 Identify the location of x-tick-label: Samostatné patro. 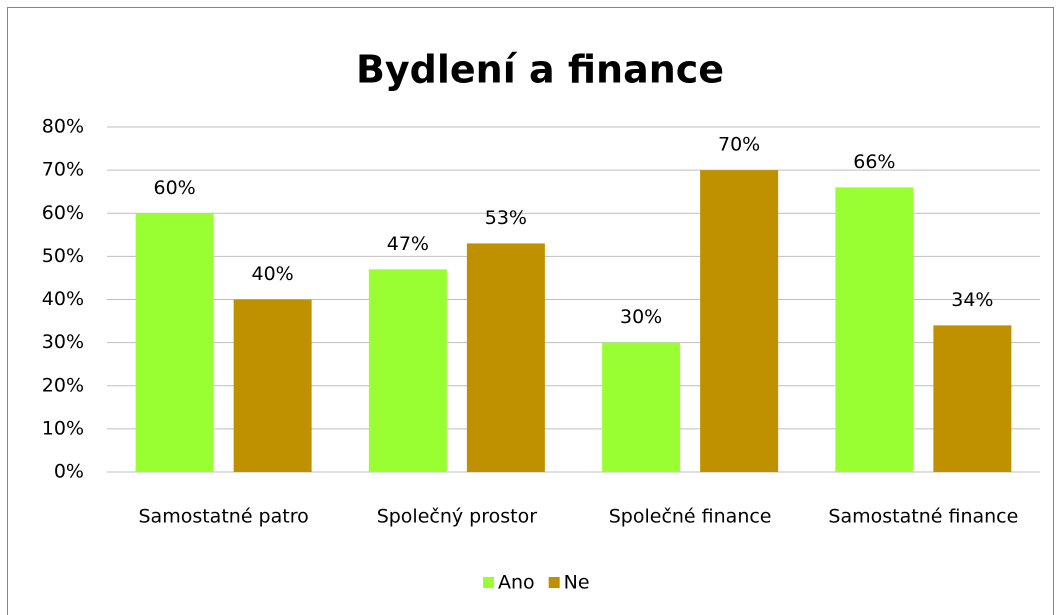
(224, 517).